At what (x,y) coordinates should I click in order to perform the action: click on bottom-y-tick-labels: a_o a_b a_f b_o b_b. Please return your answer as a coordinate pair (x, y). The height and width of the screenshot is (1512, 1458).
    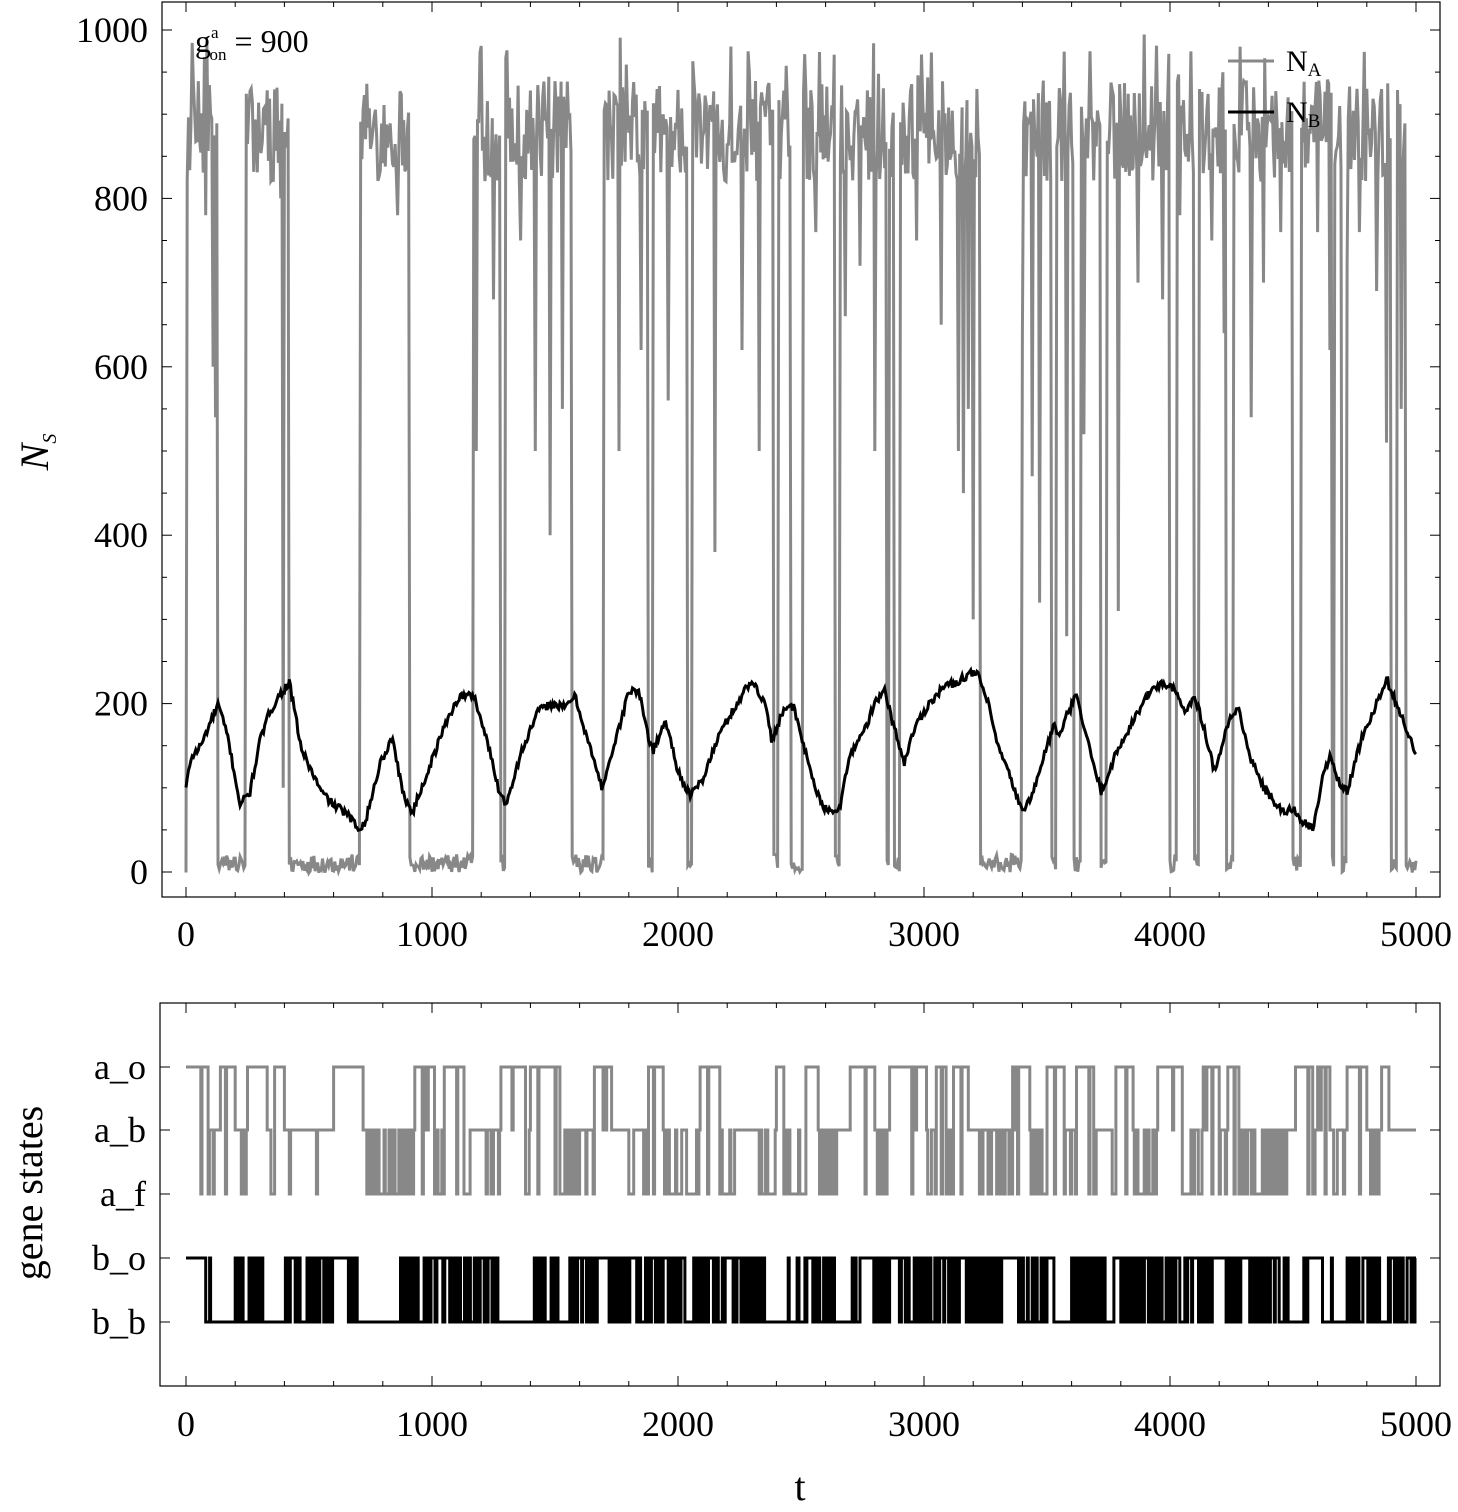
    Looking at the image, I should click on (119, 1194).